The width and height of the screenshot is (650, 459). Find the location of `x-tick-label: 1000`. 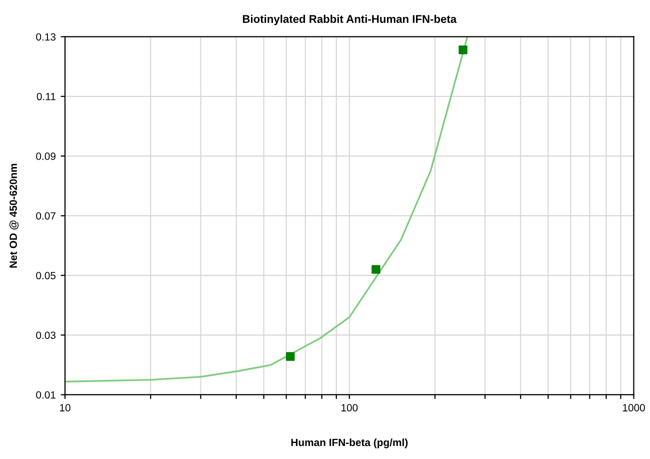

x-tick-label: 1000 is located at coordinates (633, 408).